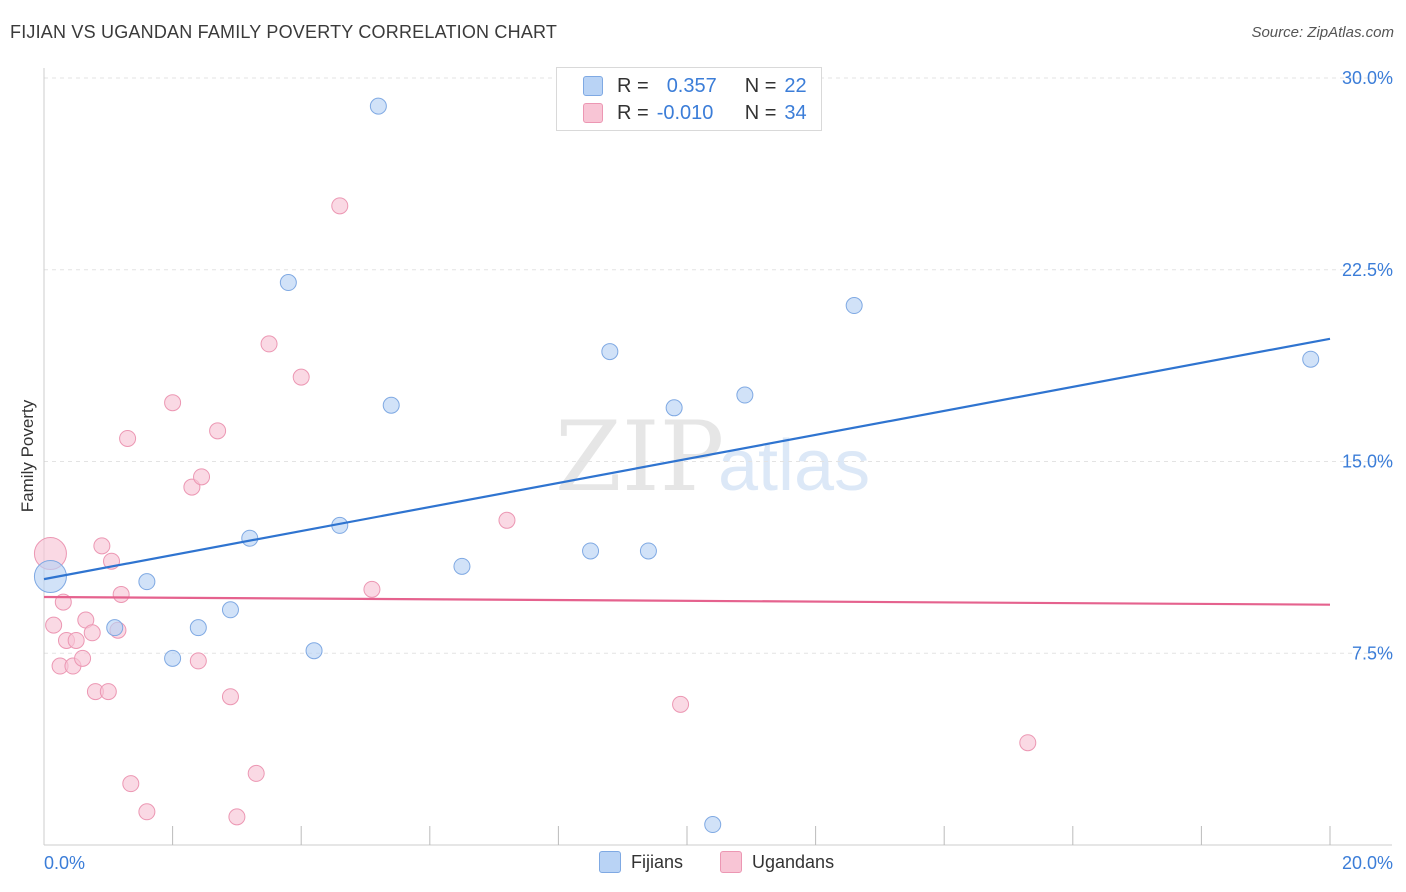  I want to click on ugandan-trend-line, so click(687, 600).